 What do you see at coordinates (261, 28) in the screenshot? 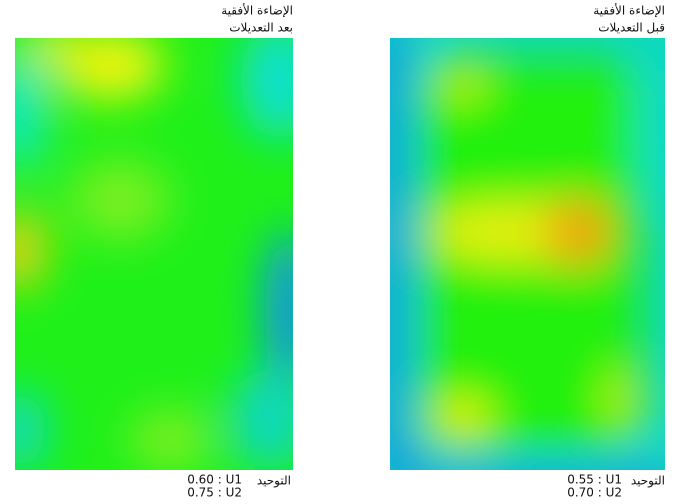
I see `panel-subtitle: بعد التعديلات` at bounding box center [261, 28].